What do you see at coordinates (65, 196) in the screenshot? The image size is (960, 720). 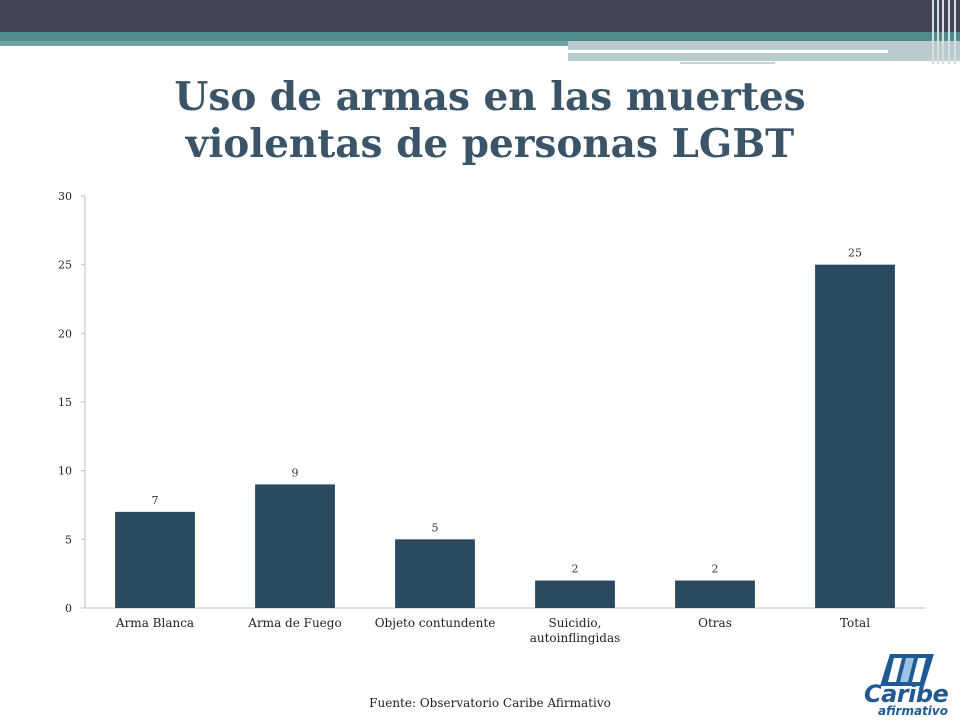 I see `y-tick-label: 30` at bounding box center [65, 196].